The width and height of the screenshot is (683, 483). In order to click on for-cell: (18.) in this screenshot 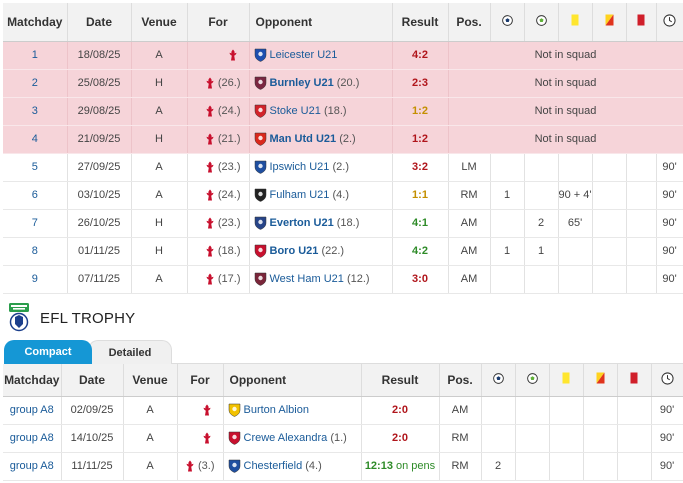, I will do `click(218, 251)`.